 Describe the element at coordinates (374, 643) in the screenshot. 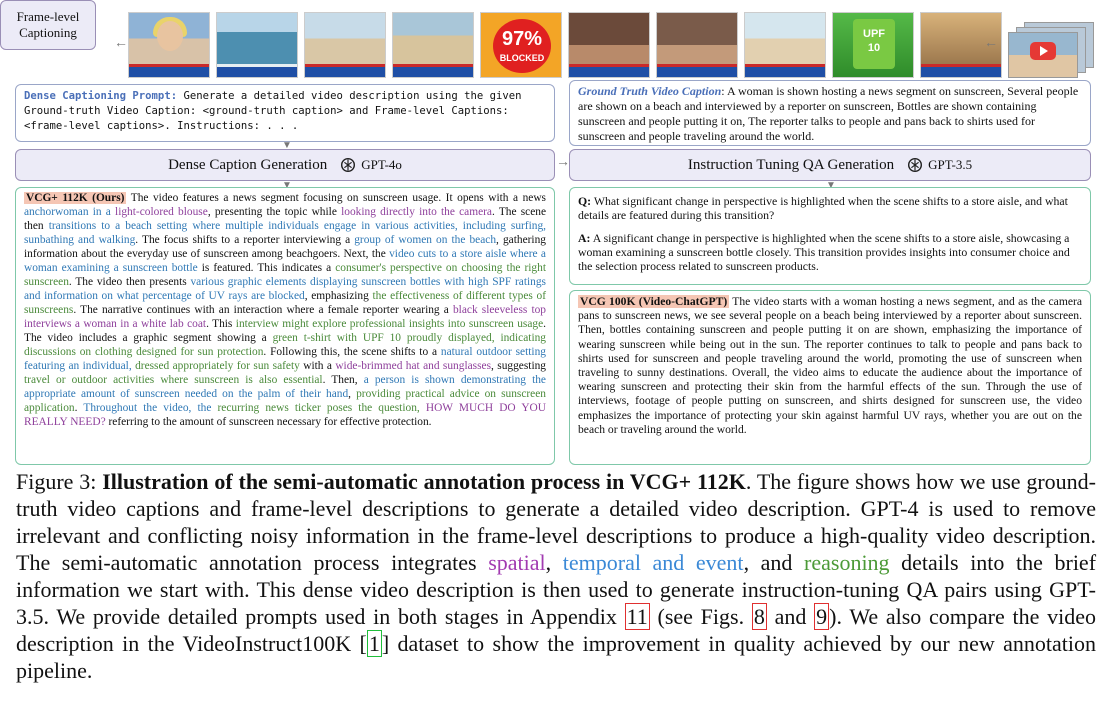

I see `citation-link: 1` at that location.